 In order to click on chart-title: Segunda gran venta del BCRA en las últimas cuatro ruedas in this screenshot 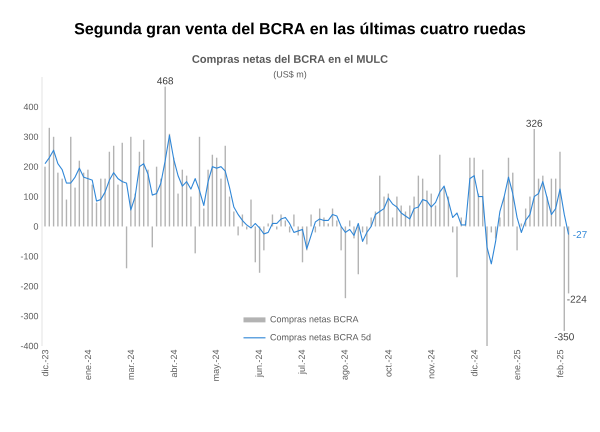, I will do `click(300, 30)`.